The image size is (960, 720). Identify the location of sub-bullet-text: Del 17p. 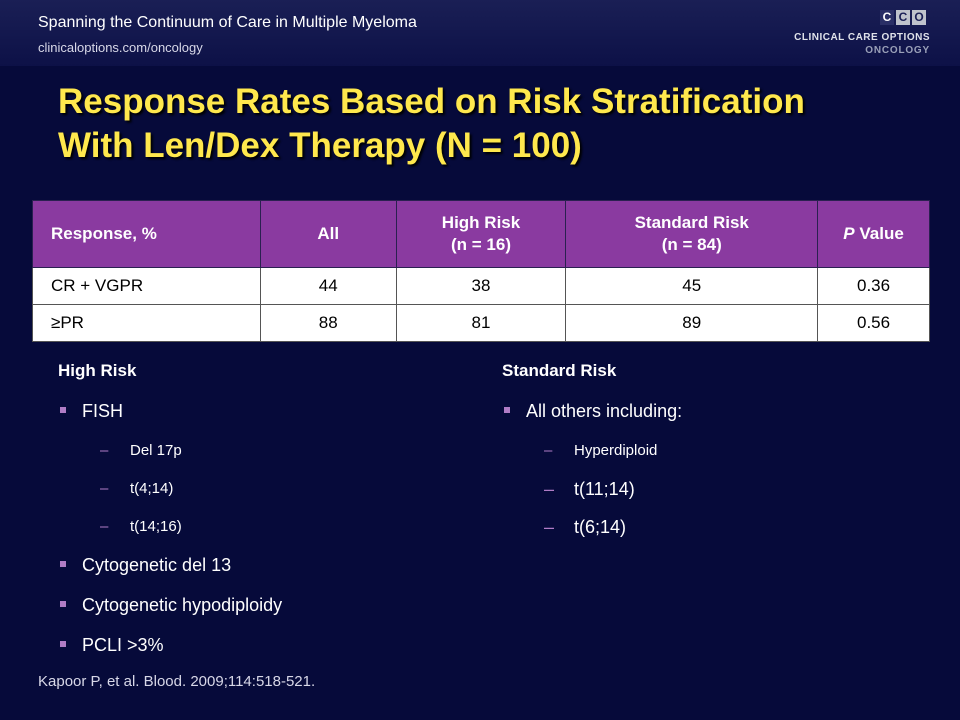
(156, 450).